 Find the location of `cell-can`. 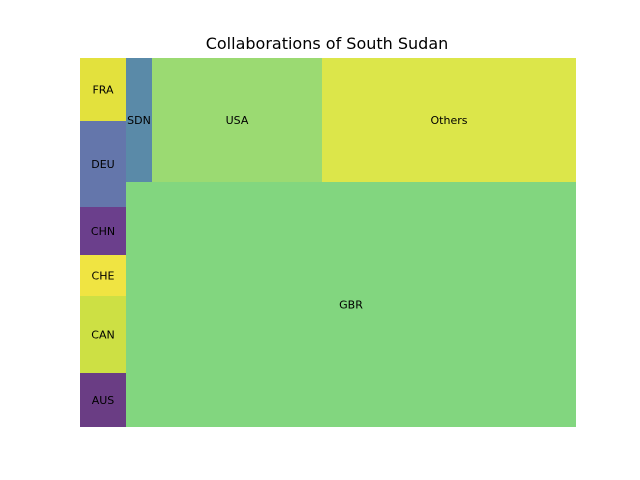

cell-can is located at coordinates (103, 334).